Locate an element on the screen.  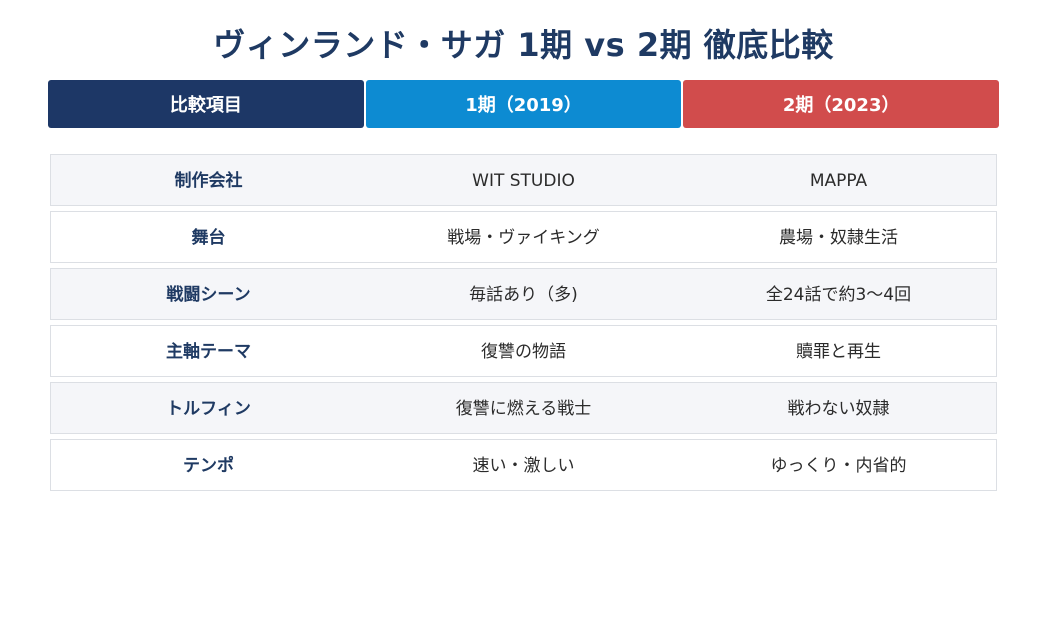
row-item-label: 戦闘シーン is located at coordinates (208, 295).